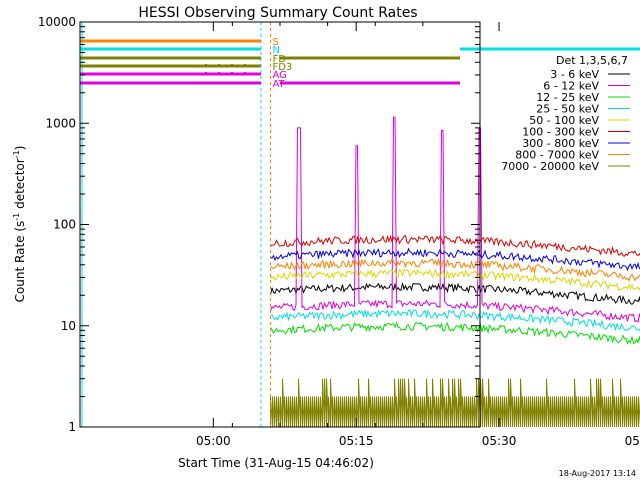  Describe the element at coordinates (279, 75) in the screenshot. I see `flag-label: AG` at that location.